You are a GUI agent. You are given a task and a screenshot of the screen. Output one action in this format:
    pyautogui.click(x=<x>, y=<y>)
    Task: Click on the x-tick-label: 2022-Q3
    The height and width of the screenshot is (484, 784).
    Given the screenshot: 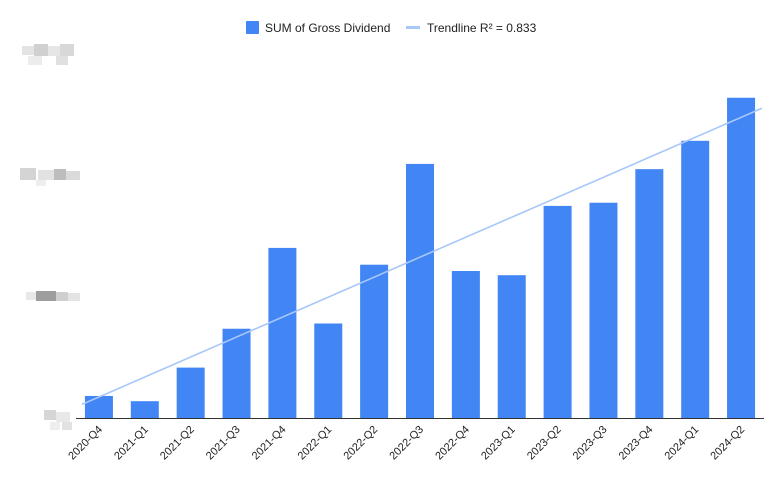 What is the action you would take?
    pyautogui.click(x=406, y=443)
    